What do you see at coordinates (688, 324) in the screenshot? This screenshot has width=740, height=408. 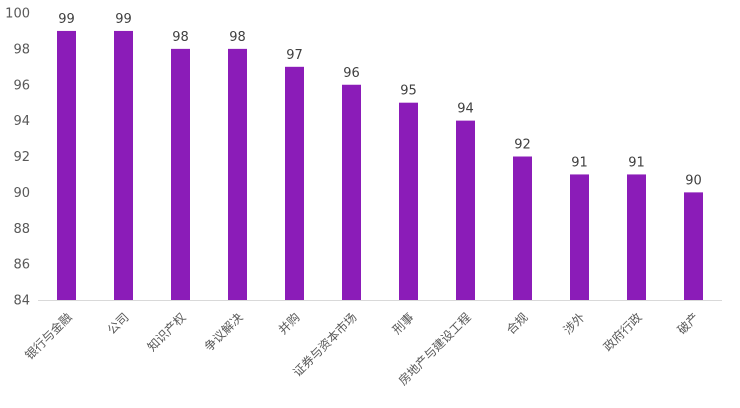 I see `x-tick-label: 破产` at bounding box center [688, 324].